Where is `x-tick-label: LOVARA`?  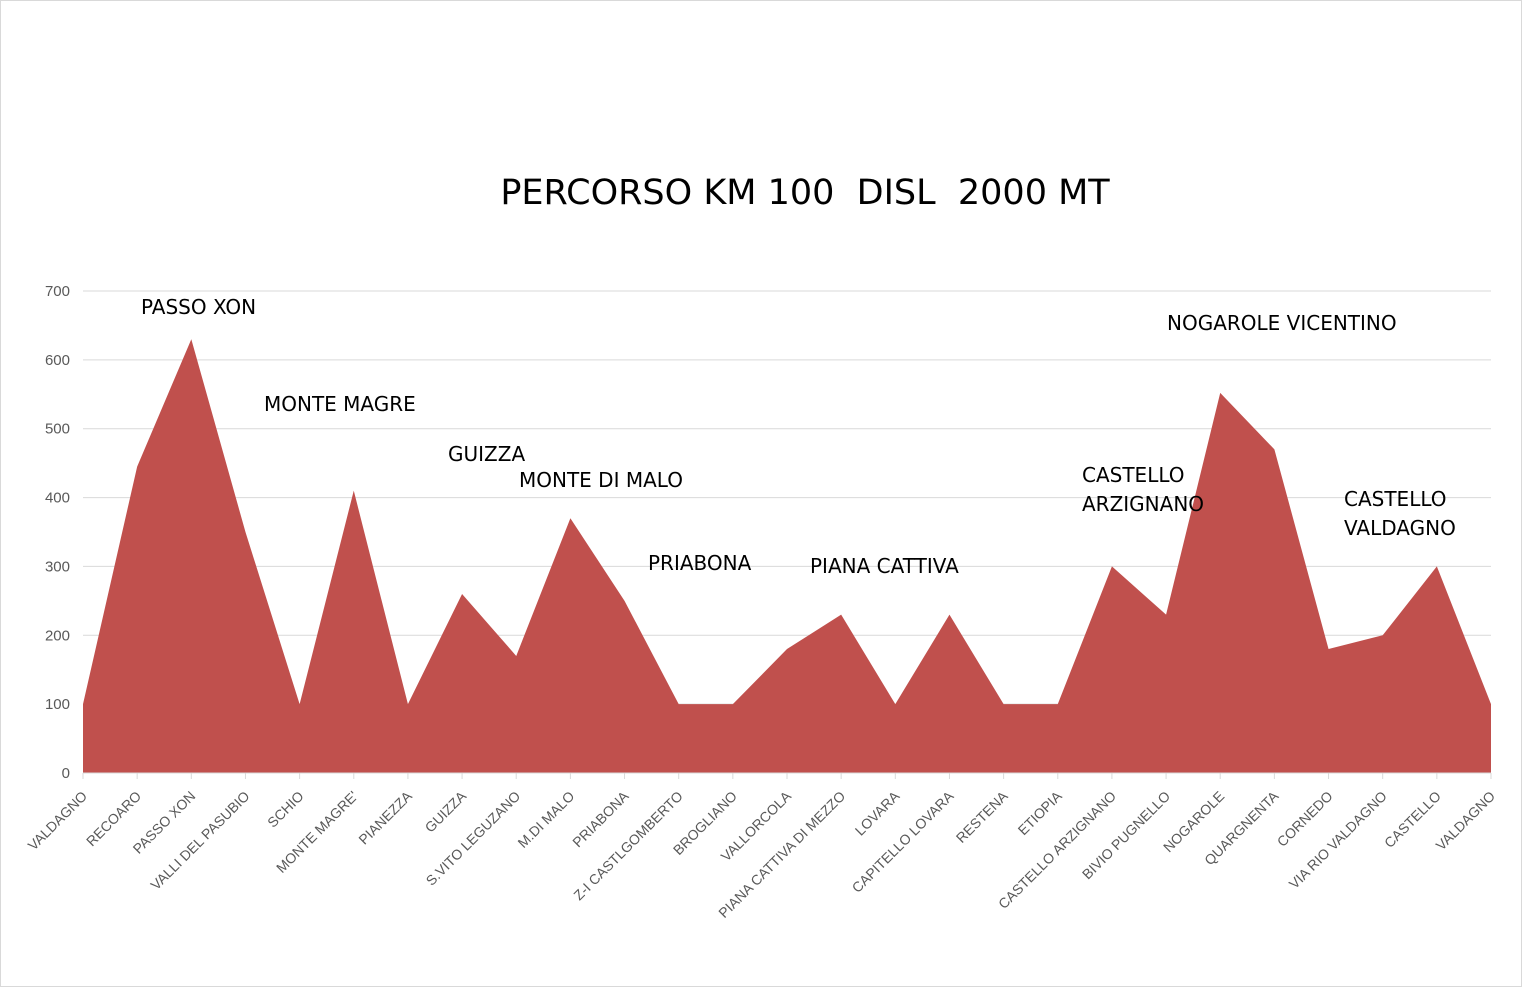
x-tick-label: LOVARA is located at coordinates (877, 812).